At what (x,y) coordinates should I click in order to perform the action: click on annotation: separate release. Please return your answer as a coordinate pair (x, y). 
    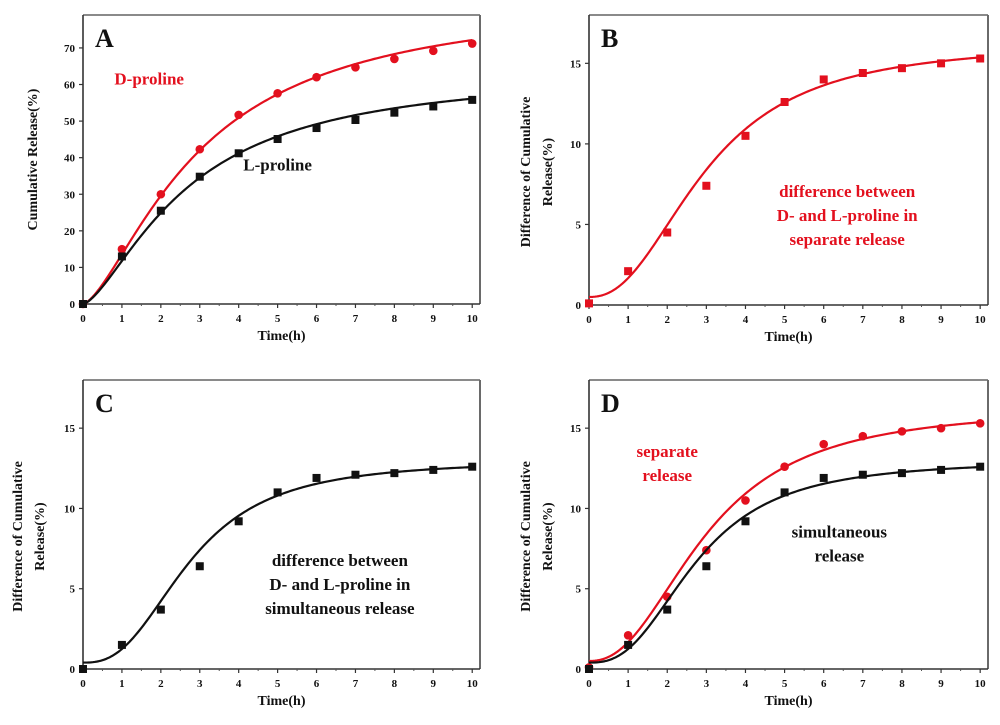
    Looking at the image, I should click on (668, 463).